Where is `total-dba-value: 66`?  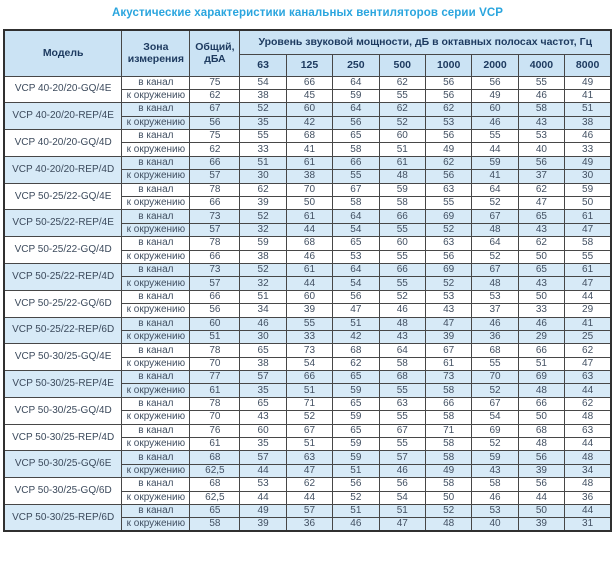
total-dba-value: 66 is located at coordinates (215, 297).